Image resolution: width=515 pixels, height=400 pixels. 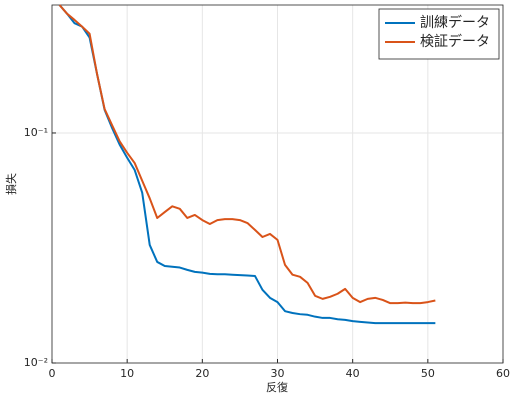 I want to click on x-axis-label: 反復, so click(x=277, y=387).